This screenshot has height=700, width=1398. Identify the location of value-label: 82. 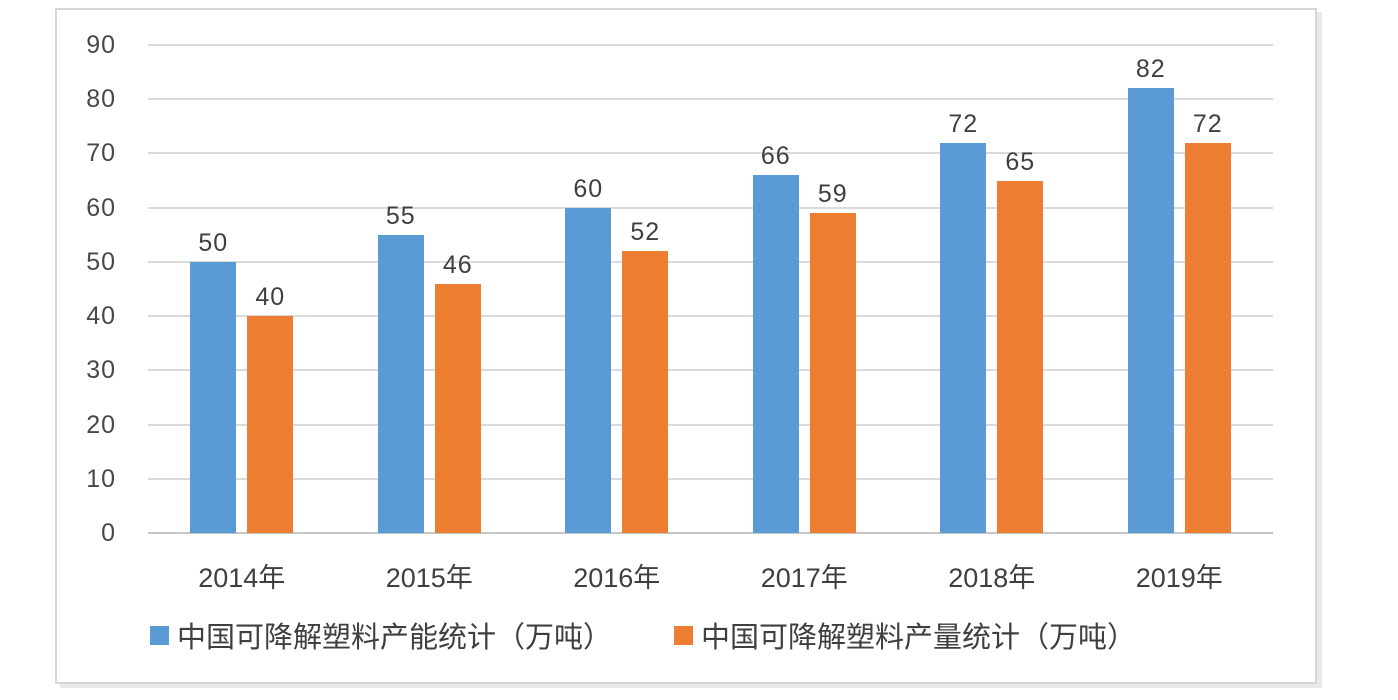
(1150, 69).